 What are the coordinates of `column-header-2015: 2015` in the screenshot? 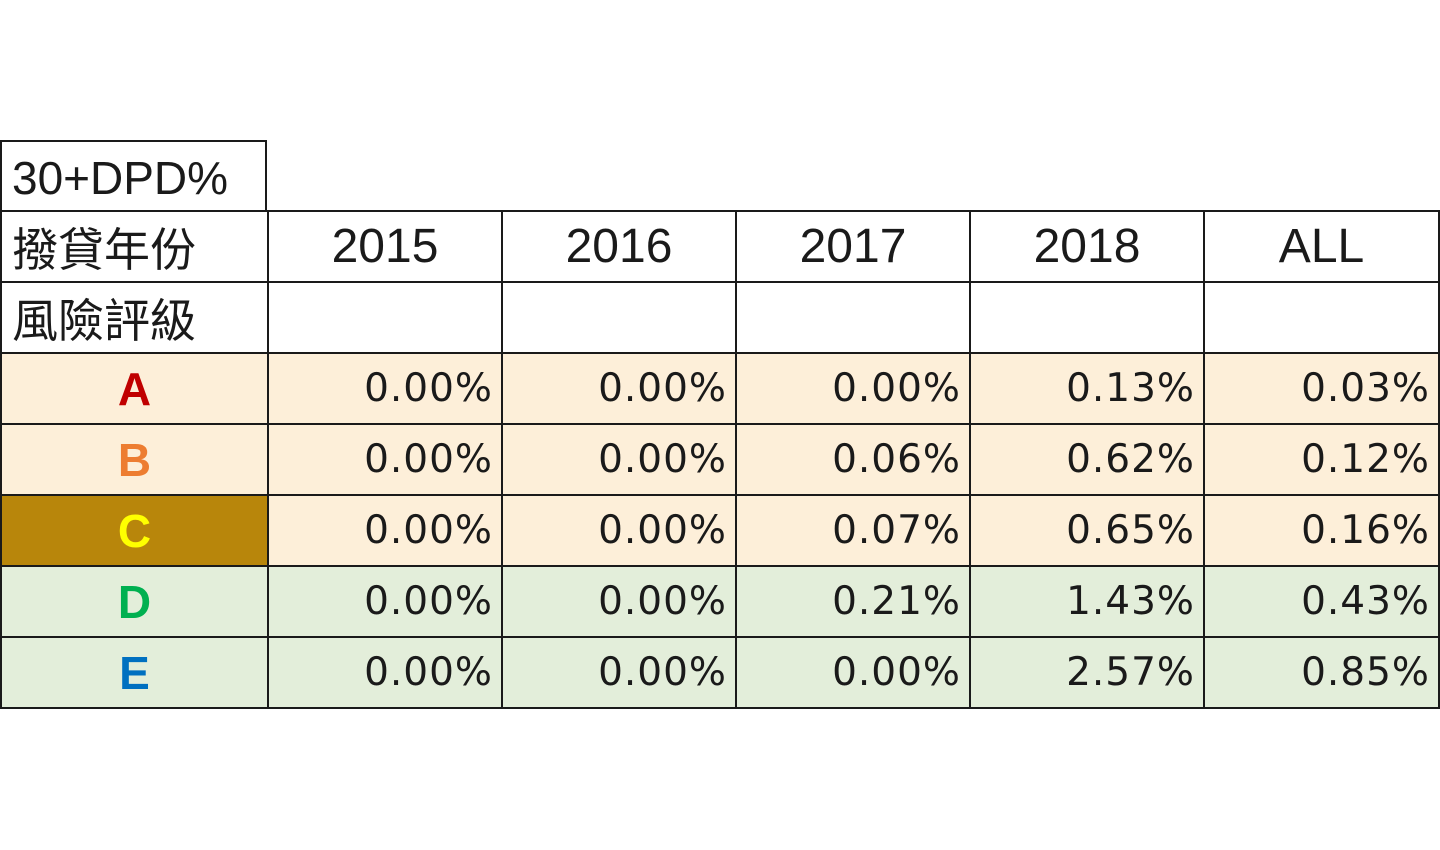 It's located at (385, 246).